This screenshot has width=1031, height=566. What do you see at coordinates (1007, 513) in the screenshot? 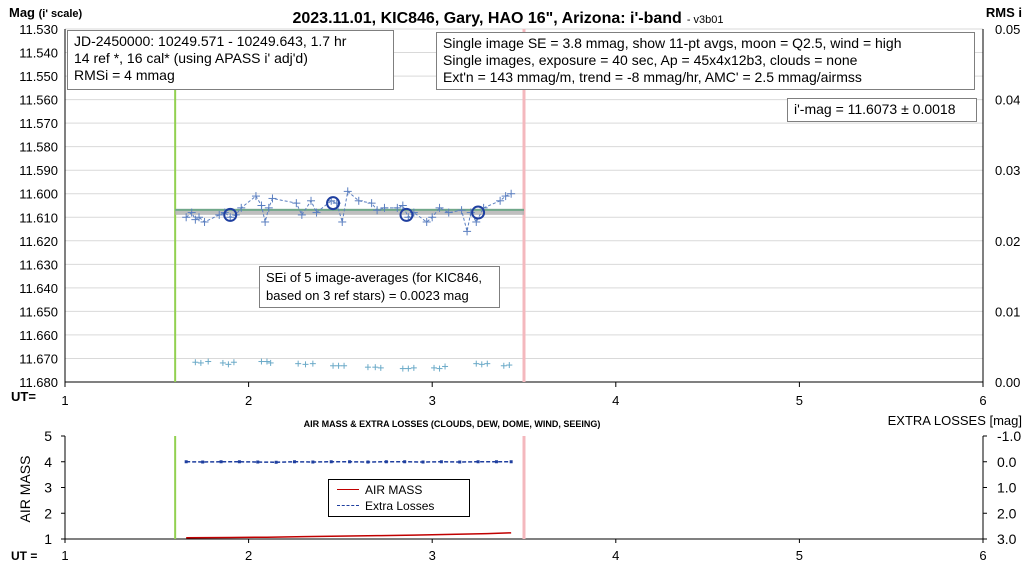
I see `bottom-y2-tick-label: 2.0` at bounding box center [1007, 513].